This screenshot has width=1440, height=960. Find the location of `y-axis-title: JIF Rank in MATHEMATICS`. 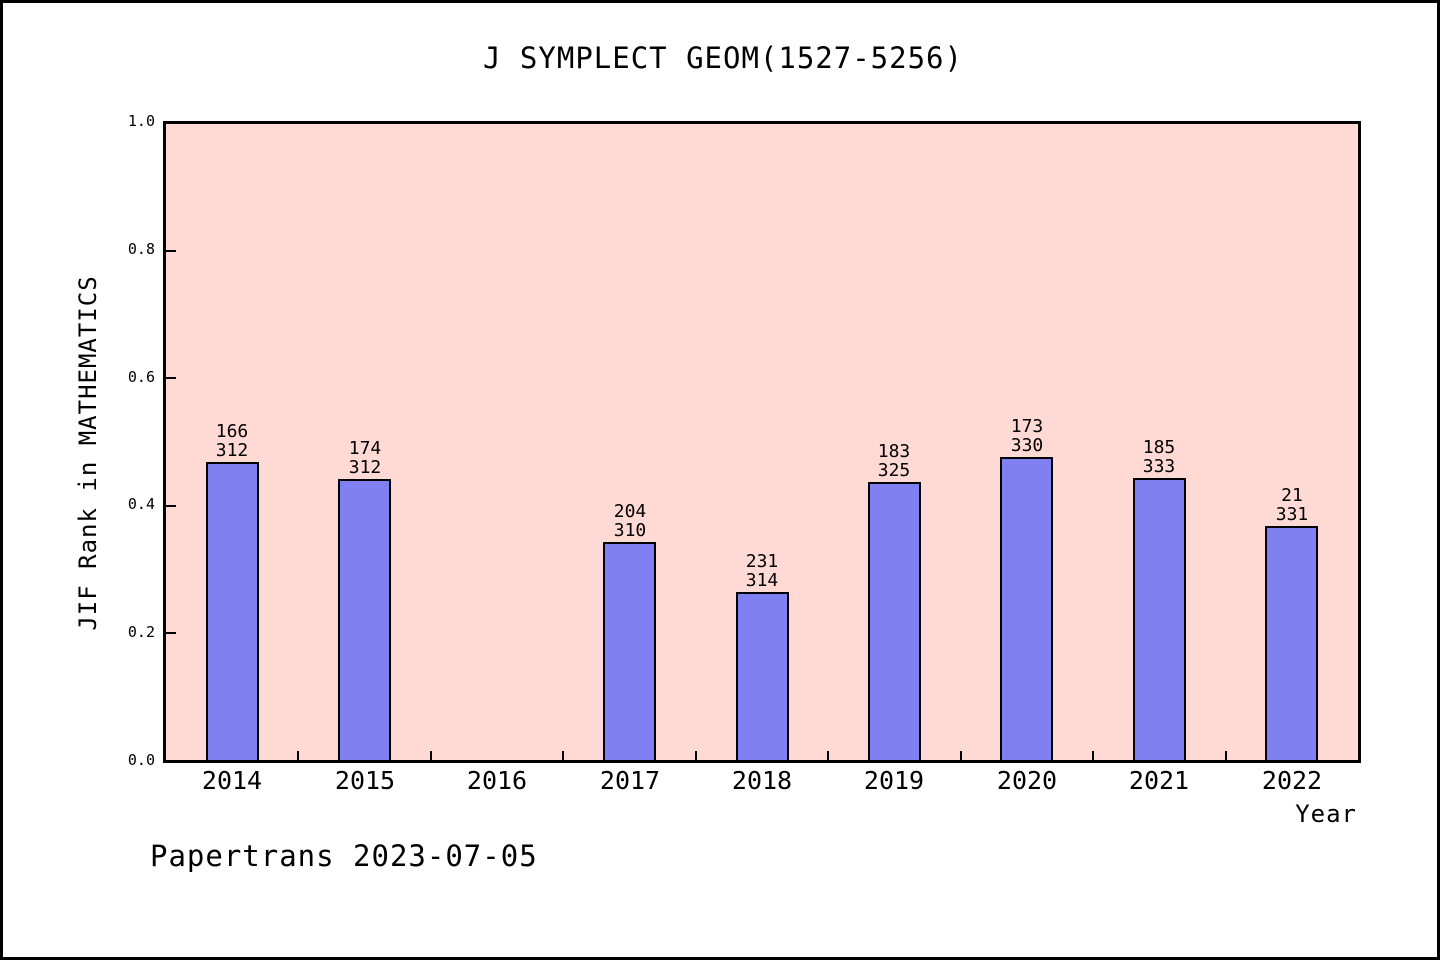

y-axis-title: JIF Rank in MATHEMATICS is located at coordinates (88, 453).